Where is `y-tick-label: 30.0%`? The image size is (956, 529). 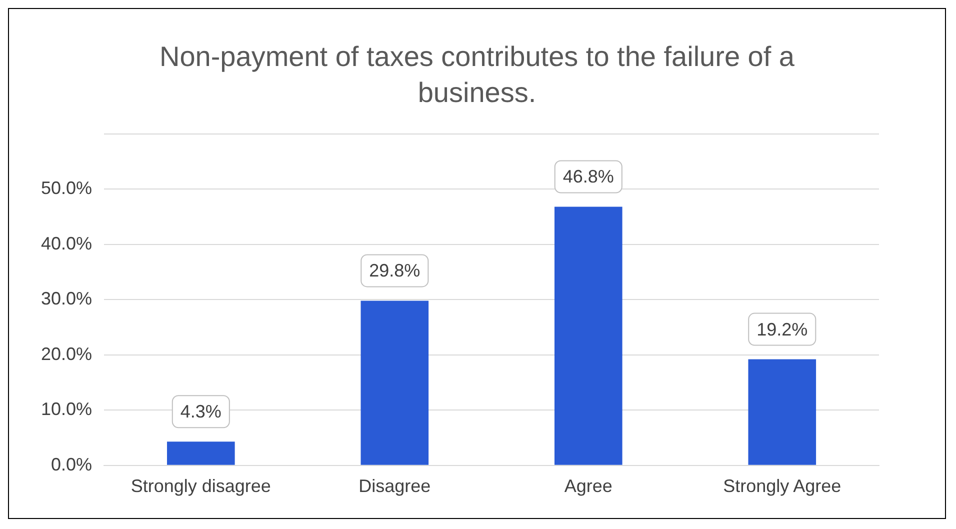
y-tick-label: 30.0% is located at coordinates (66, 298).